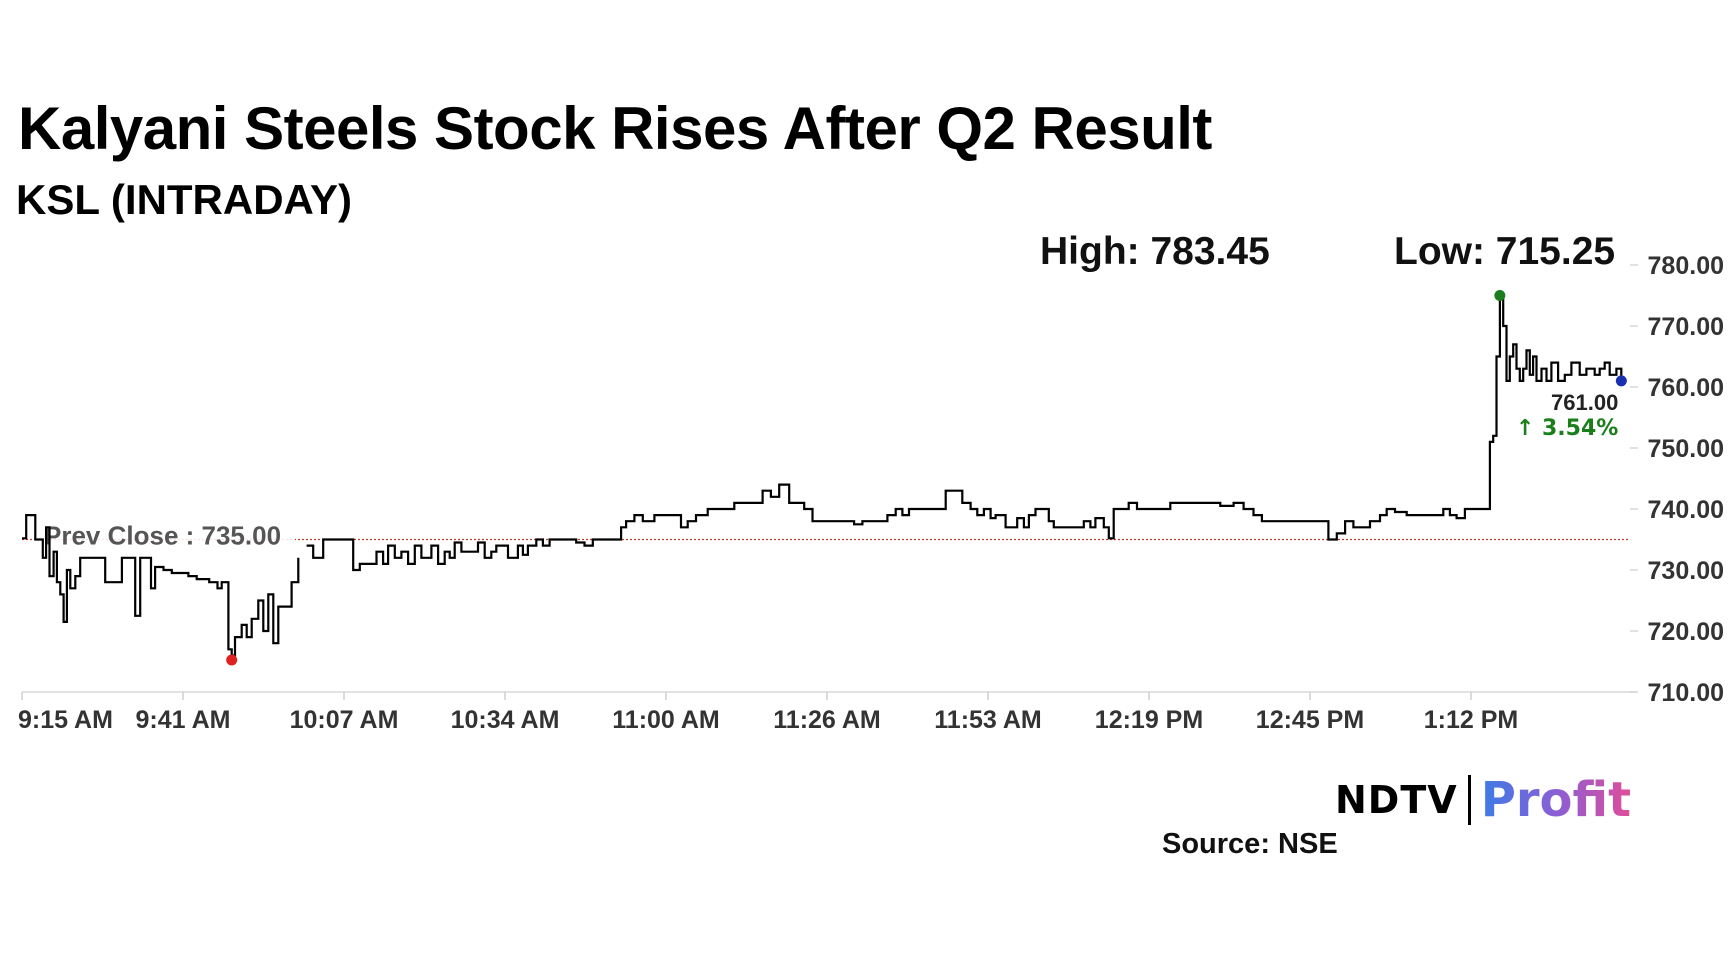  I want to click on high-stat: High: 783.45, so click(1155, 251).